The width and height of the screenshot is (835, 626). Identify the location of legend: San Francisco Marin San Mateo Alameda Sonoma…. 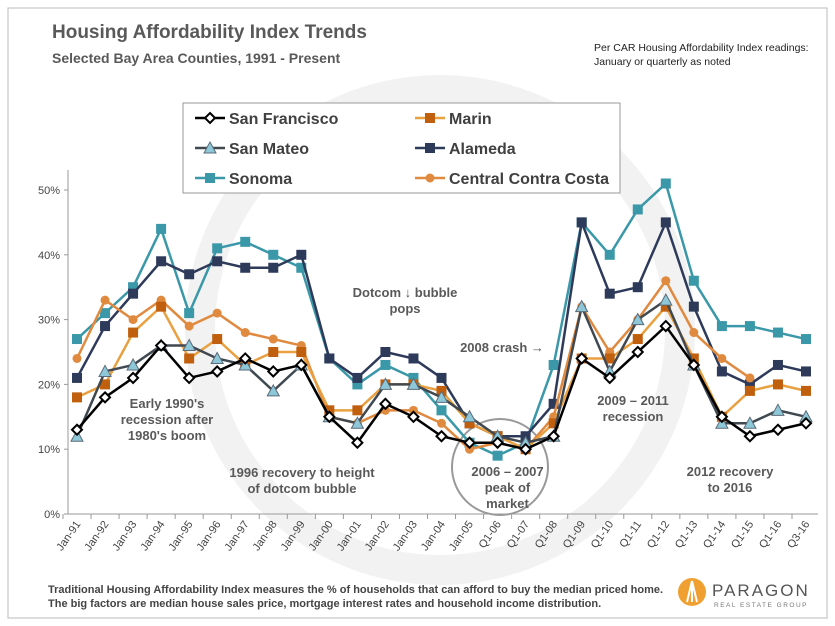
(401, 148).